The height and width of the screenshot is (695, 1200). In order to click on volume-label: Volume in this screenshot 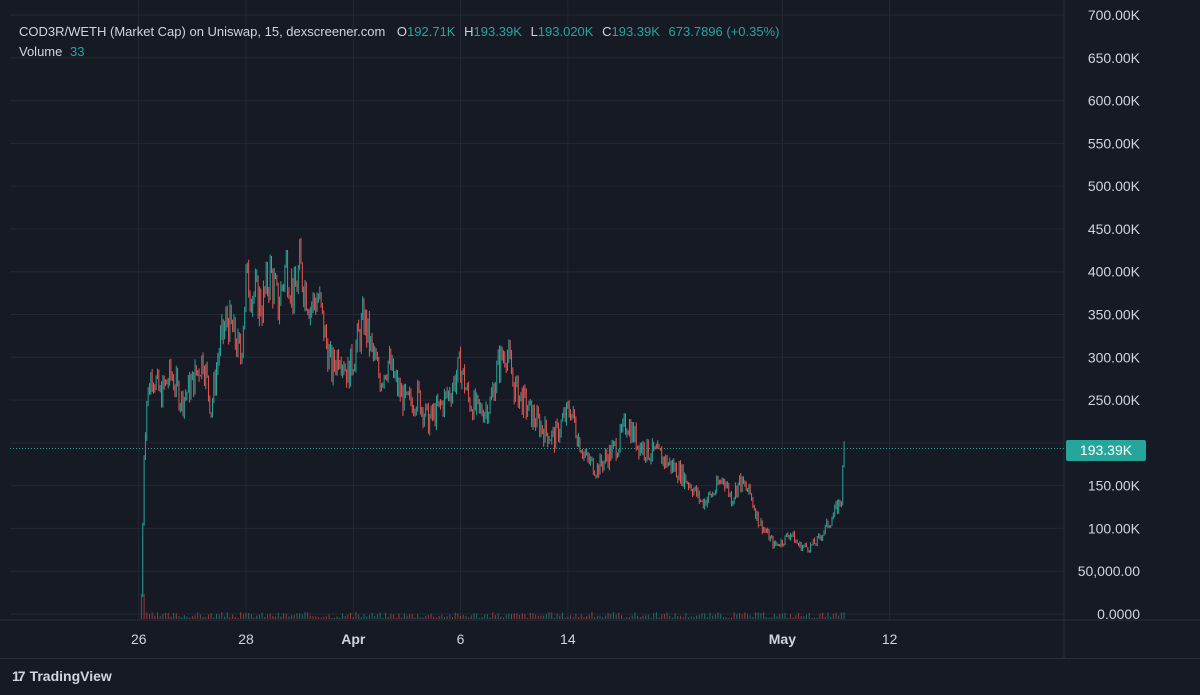, I will do `click(41, 51)`.